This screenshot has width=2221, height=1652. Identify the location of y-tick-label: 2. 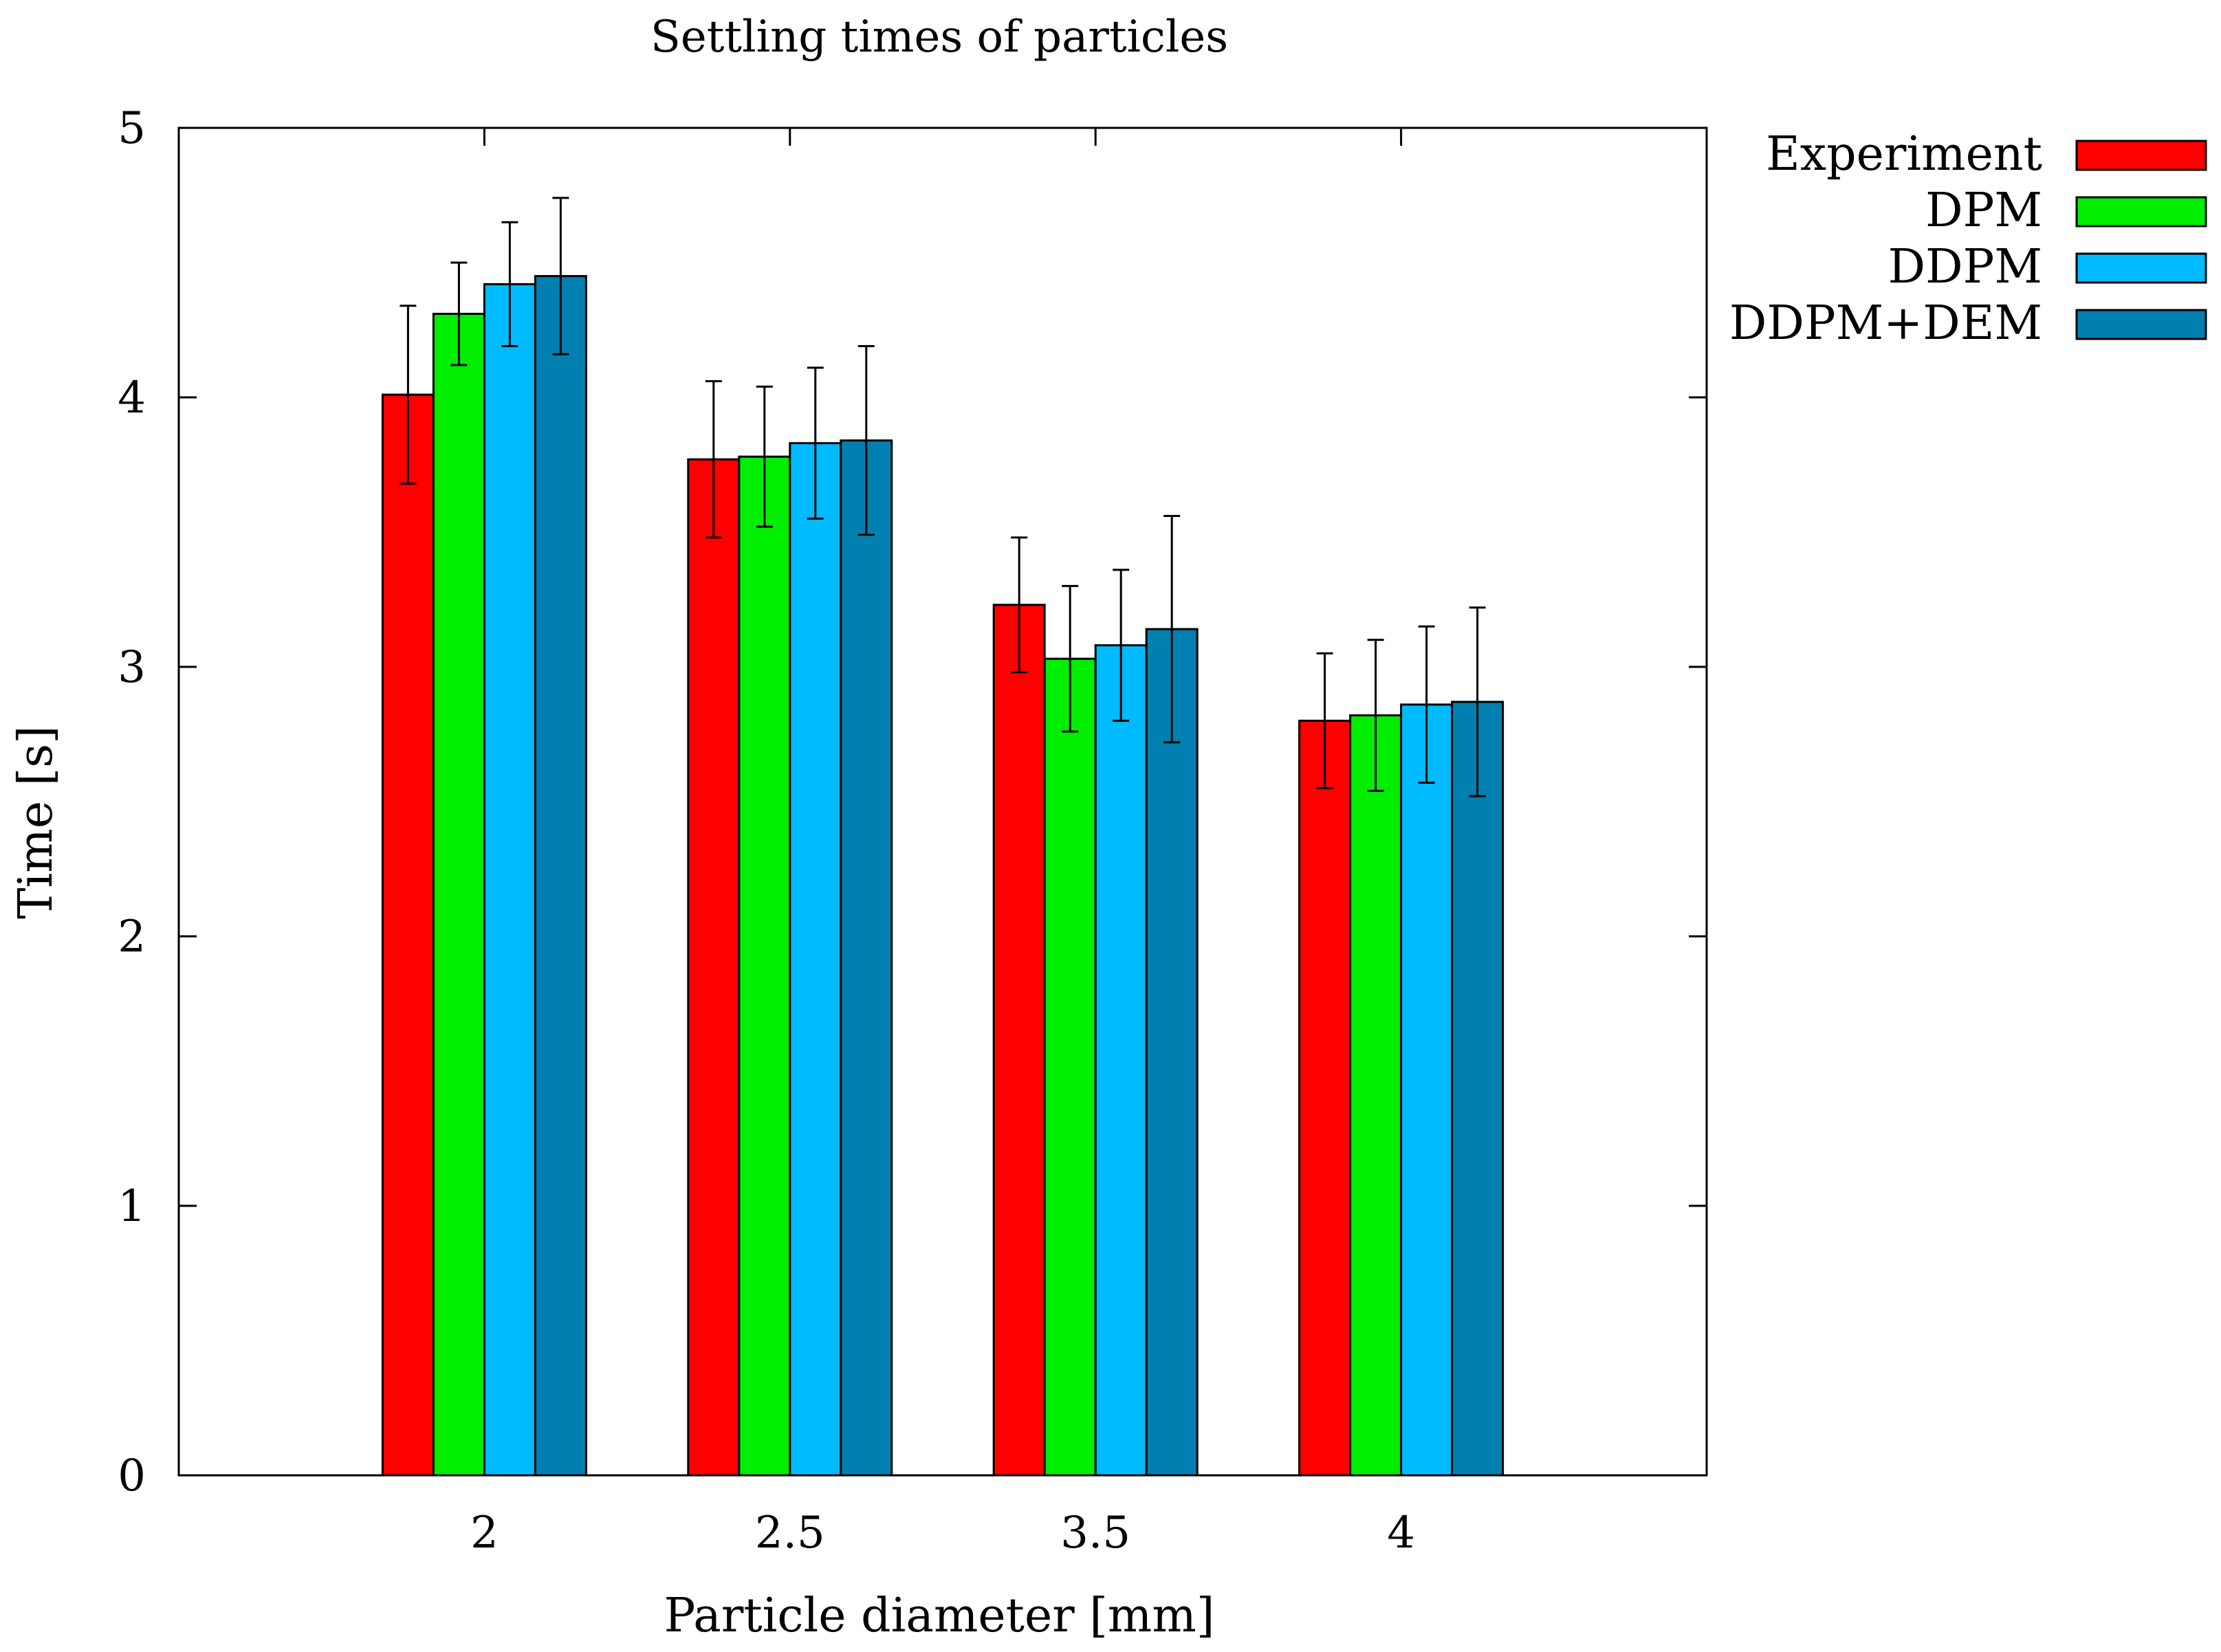
(132, 937).